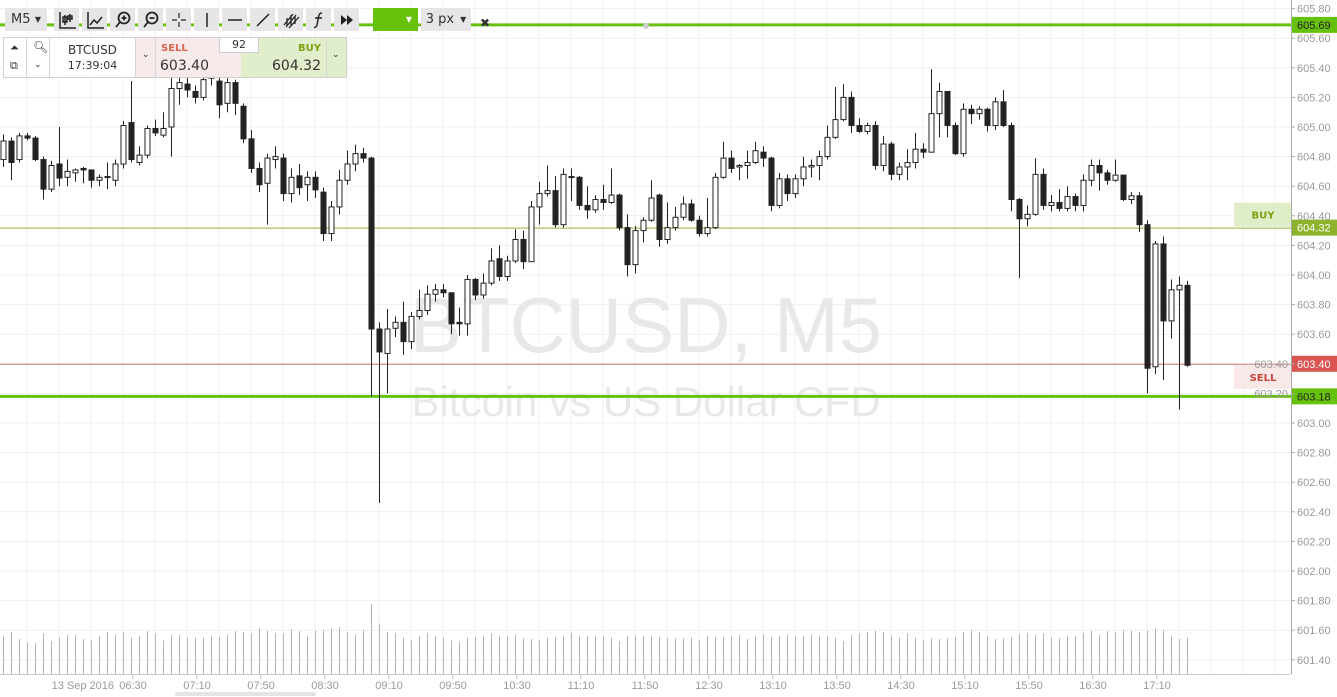 Image resolution: width=1337 pixels, height=697 pixels. What do you see at coordinates (245, 694) in the screenshot?
I see `horizontal-scrollbar` at bounding box center [245, 694].